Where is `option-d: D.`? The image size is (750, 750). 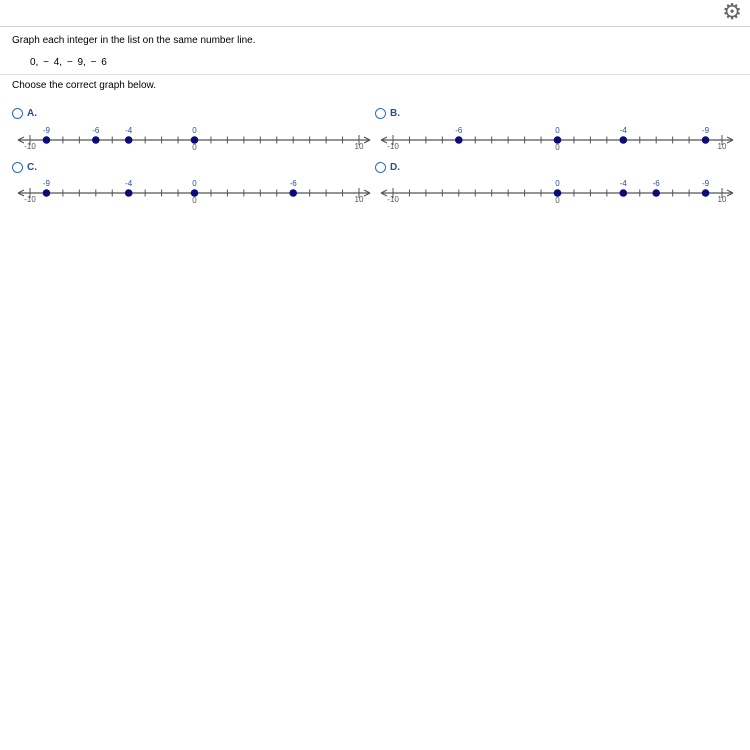 option-d: D. is located at coordinates (387, 167).